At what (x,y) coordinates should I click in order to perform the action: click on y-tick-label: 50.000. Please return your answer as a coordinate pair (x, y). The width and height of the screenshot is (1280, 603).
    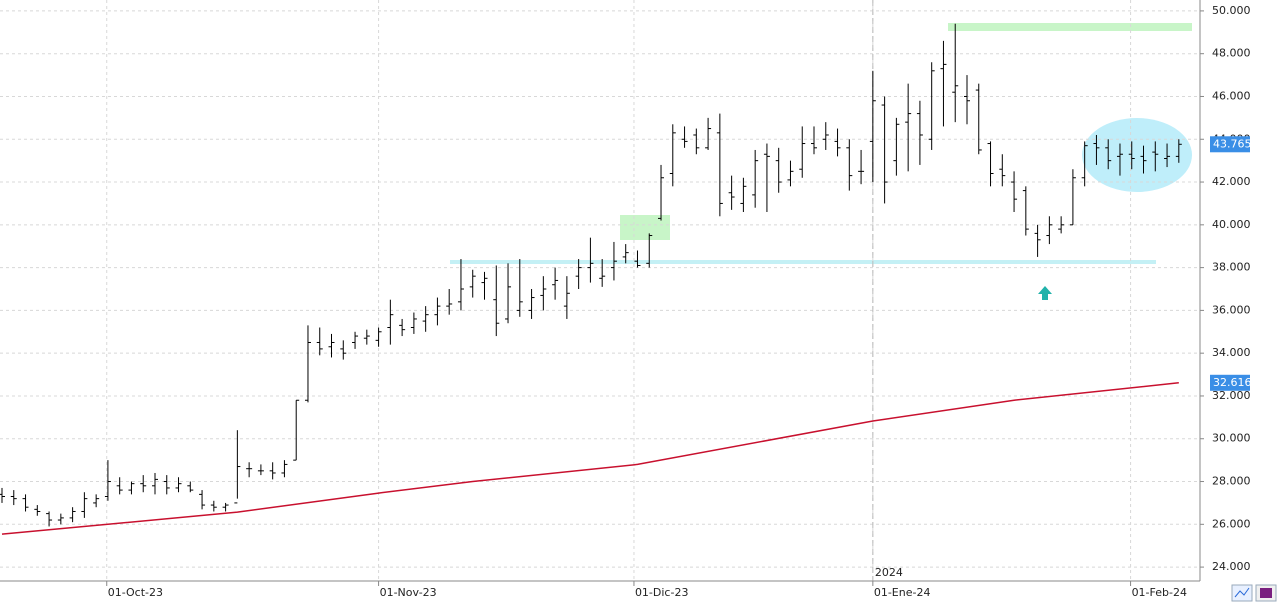
    Looking at the image, I should click on (1231, 10).